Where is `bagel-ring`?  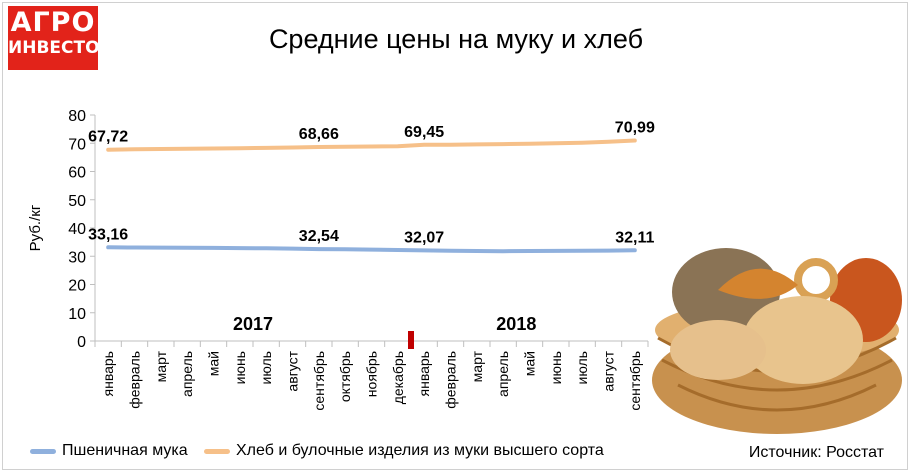 bagel-ring is located at coordinates (816, 280).